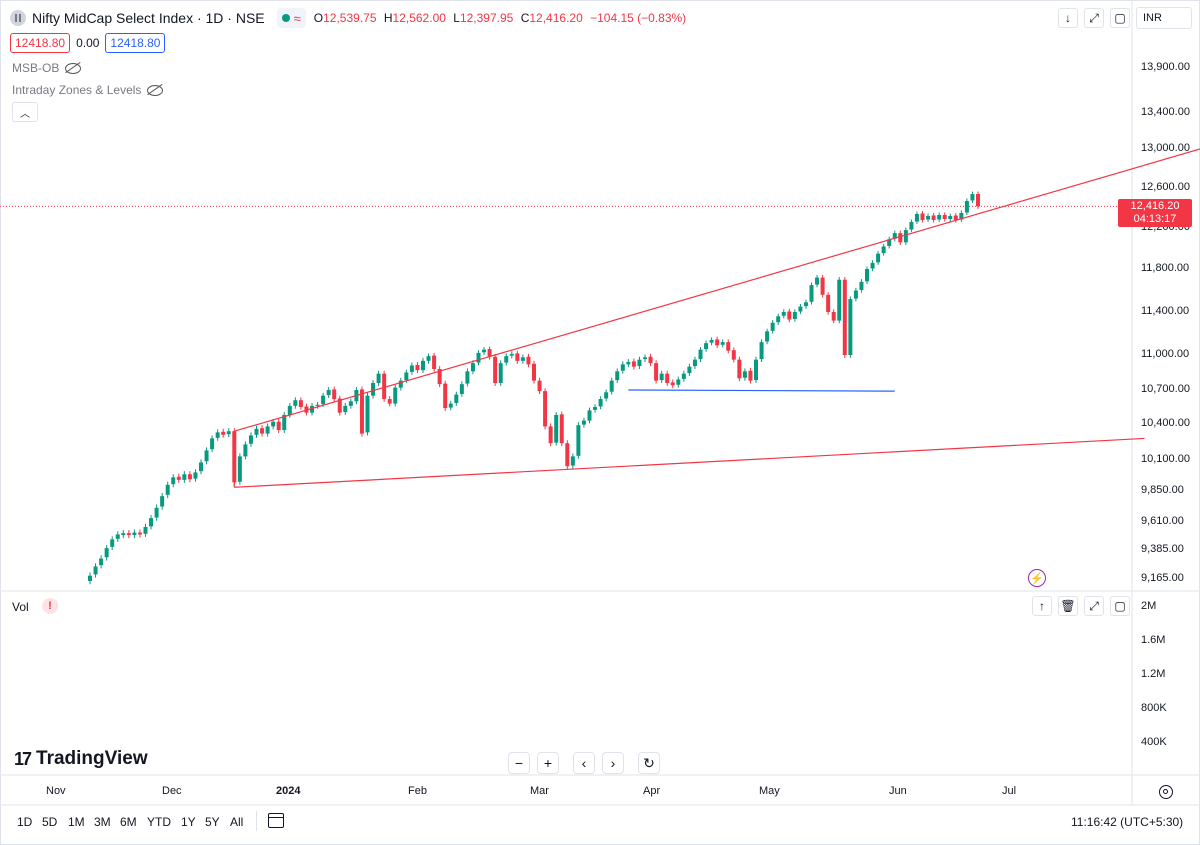 This screenshot has height=845, width=1200. What do you see at coordinates (291, 18) in the screenshot?
I see `market-status-pill: ≈` at bounding box center [291, 18].